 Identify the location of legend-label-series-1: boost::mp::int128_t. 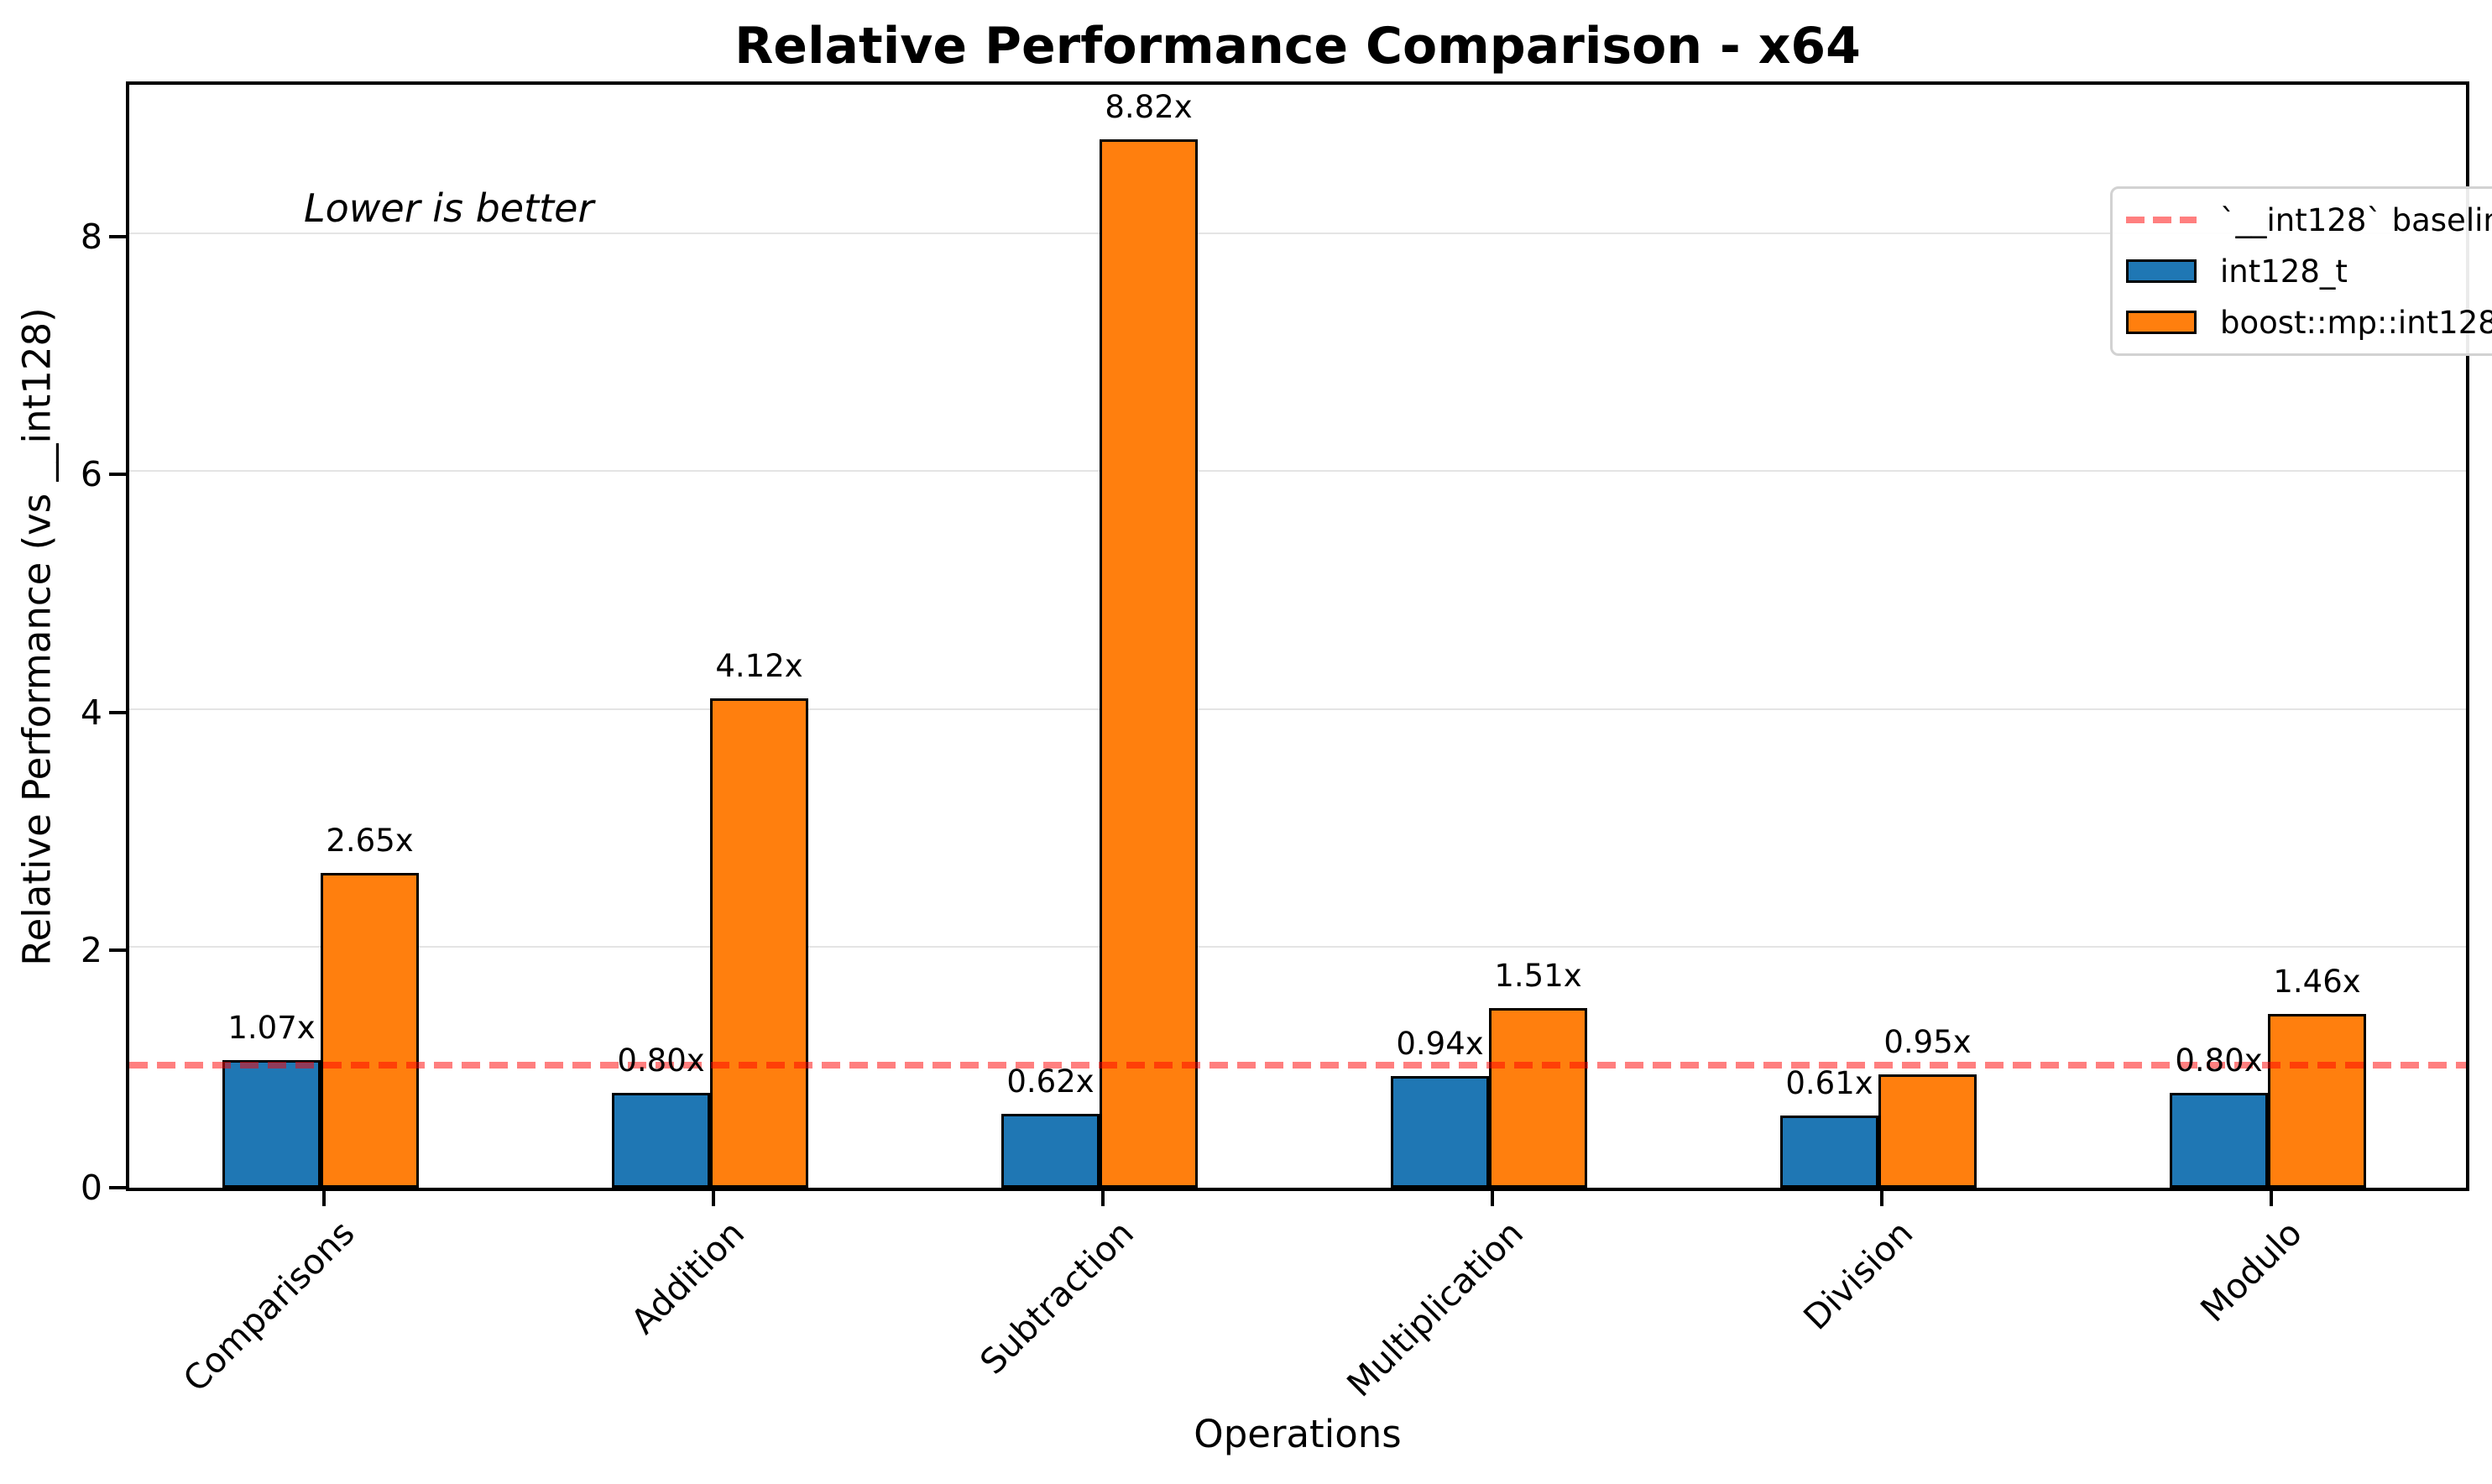
(2356, 322).